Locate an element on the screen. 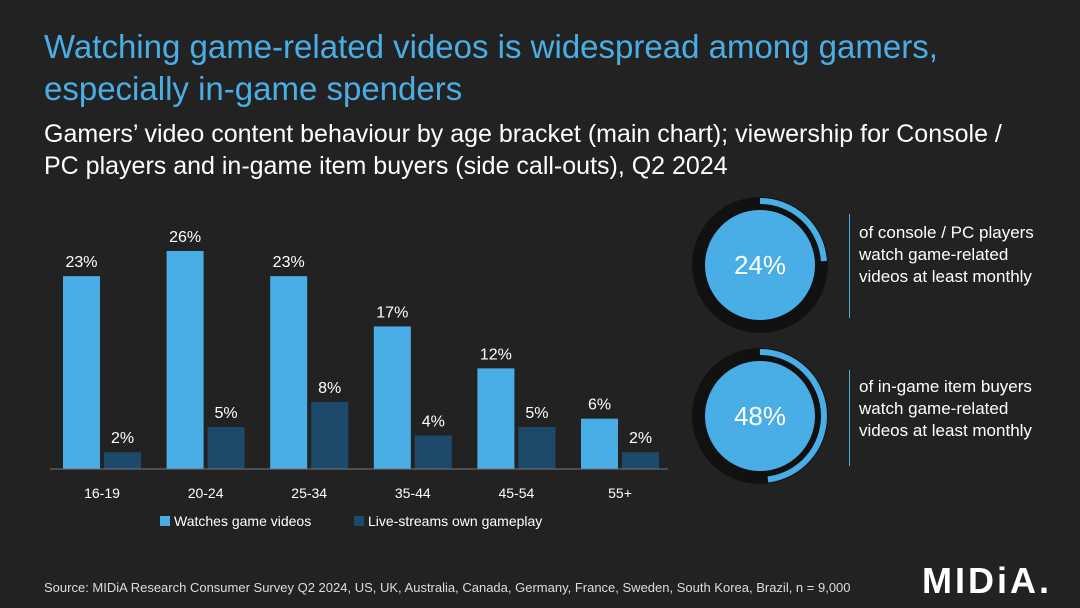 The height and width of the screenshot is (608, 1080). data-label-livestreams-35-44: 4% is located at coordinates (433, 421).